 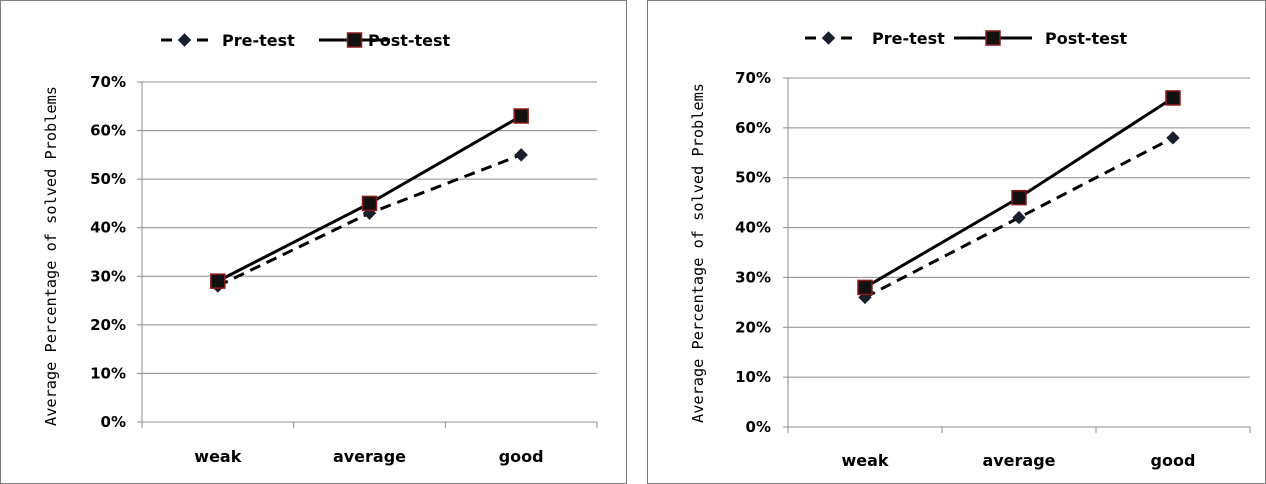 I want to click on series-line-pre-test, so click(x=1019, y=217).